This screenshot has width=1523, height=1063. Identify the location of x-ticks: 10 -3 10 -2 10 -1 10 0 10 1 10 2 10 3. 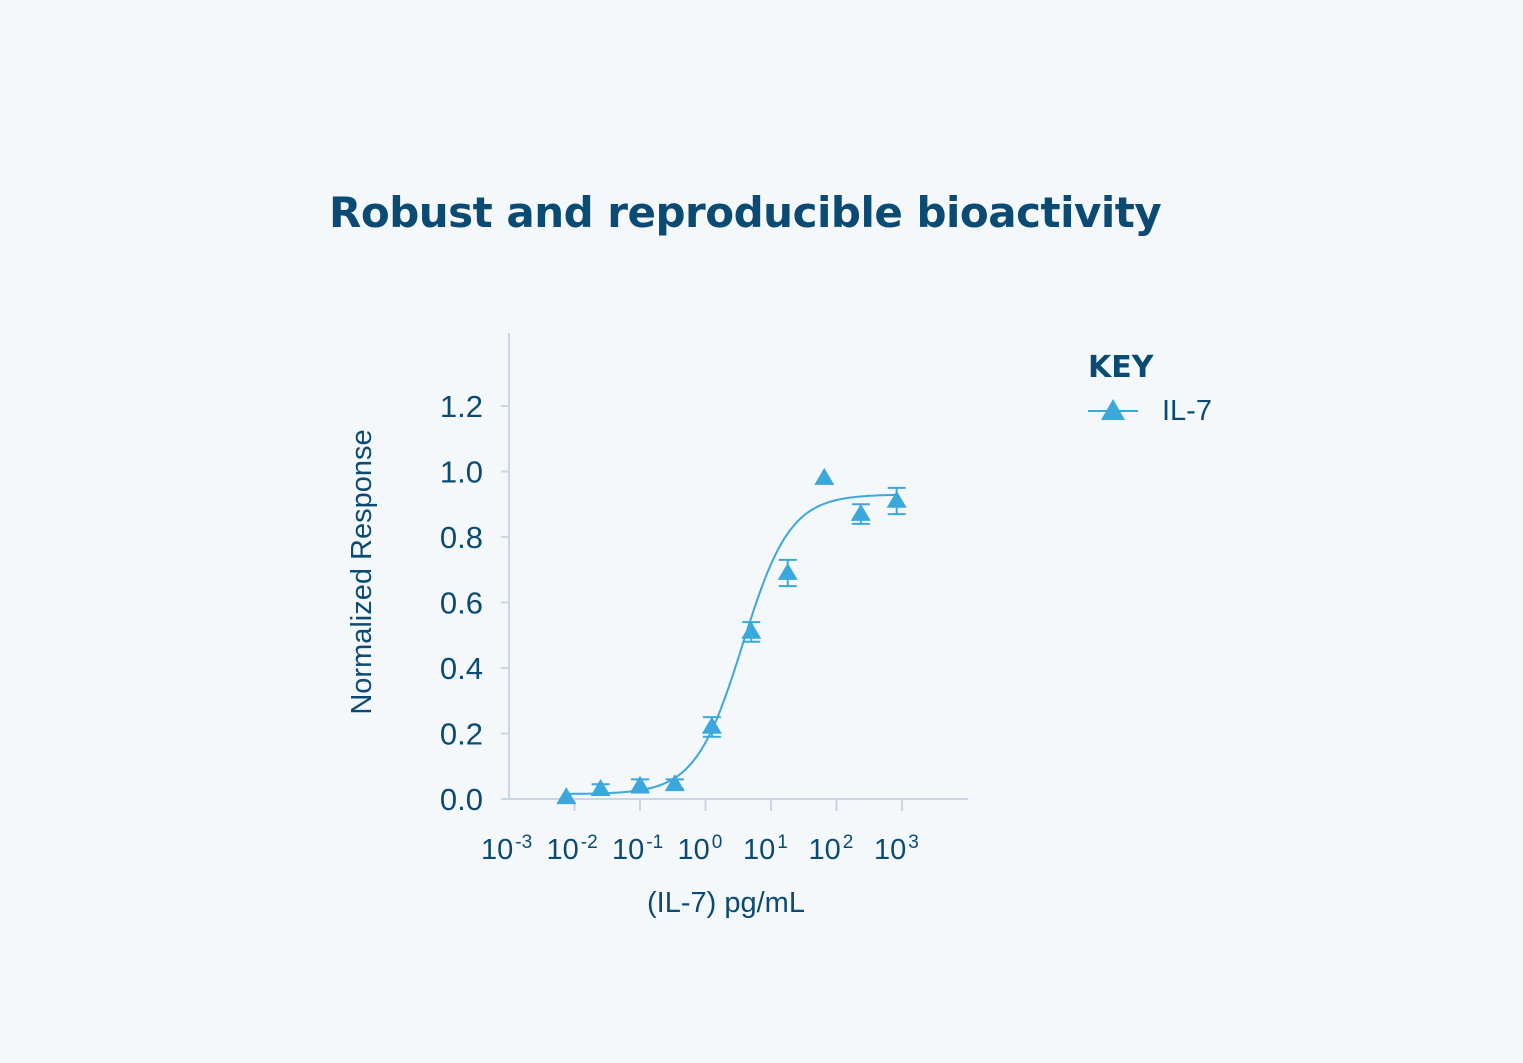
(700, 832).